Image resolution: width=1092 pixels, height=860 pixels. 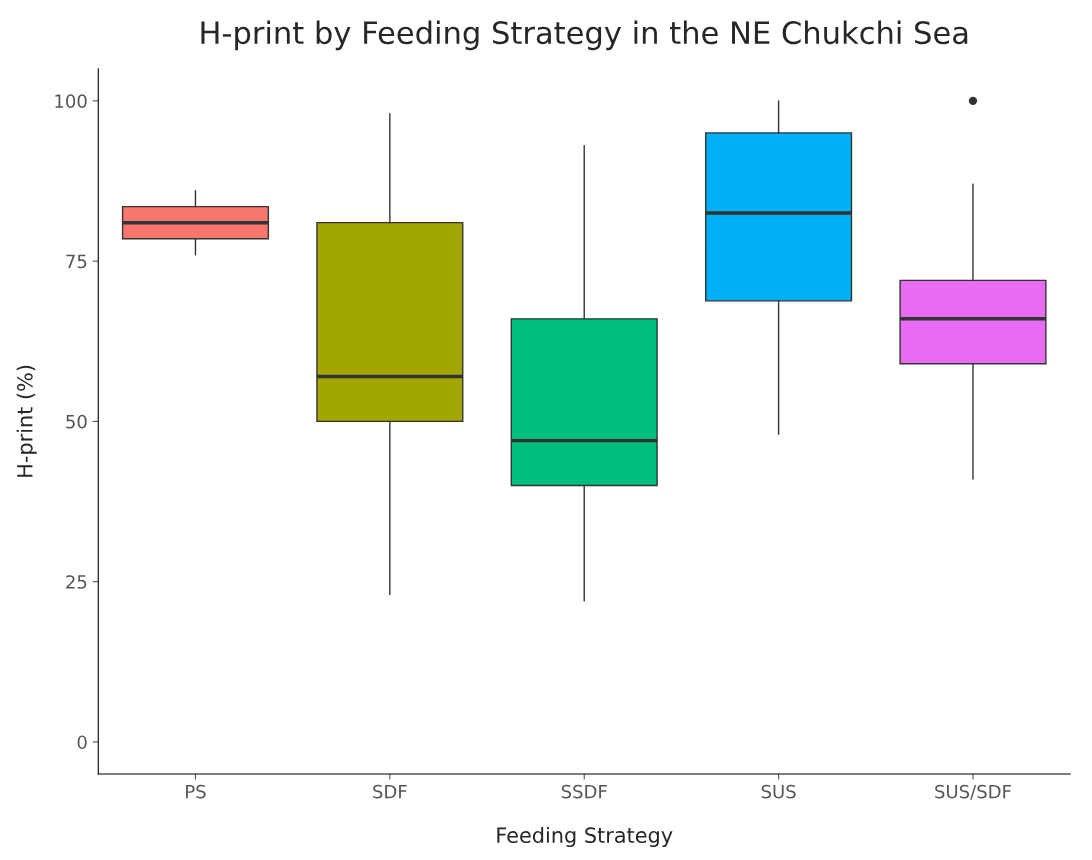 What do you see at coordinates (71, 101) in the screenshot?
I see `y-tick-label: 100` at bounding box center [71, 101].